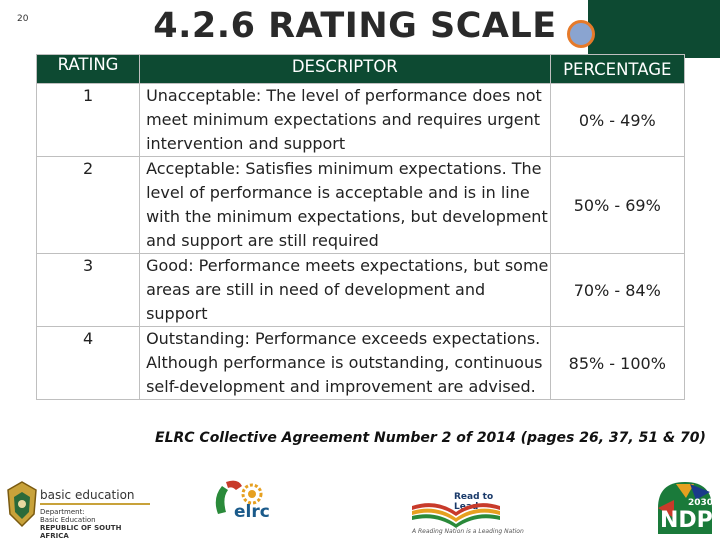 Image resolution: width=720 pixels, height=542 pixels. What do you see at coordinates (654, 29) in the screenshot?
I see `corner-band` at bounding box center [654, 29].